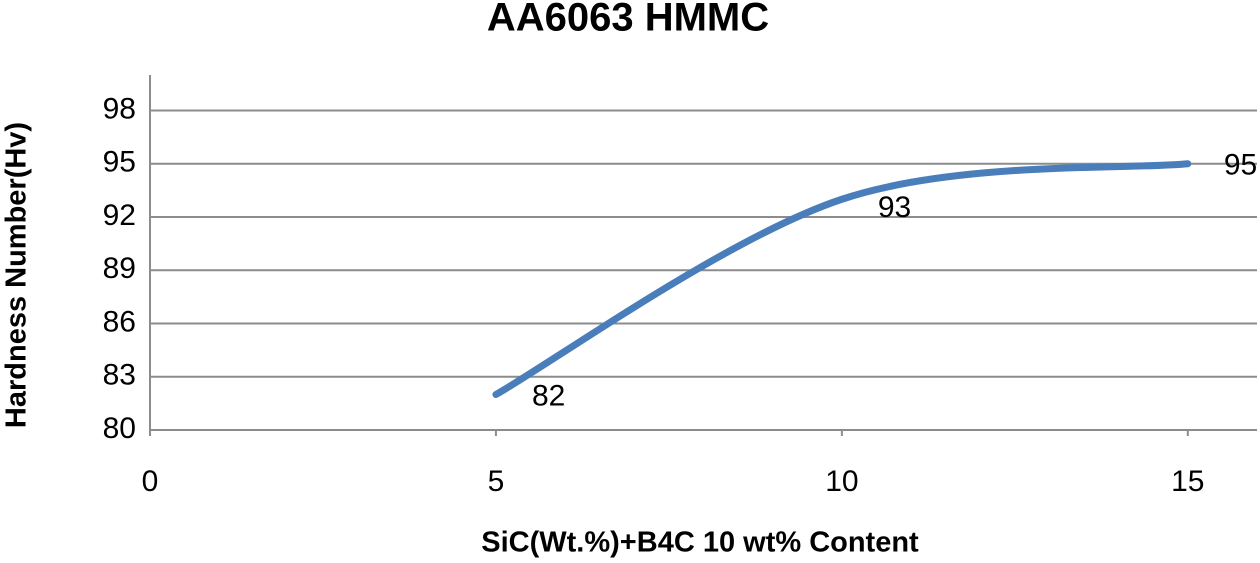  What do you see at coordinates (150, 481) in the screenshot?
I see `x-tick-label: 0` at bounding box center [150, 481].